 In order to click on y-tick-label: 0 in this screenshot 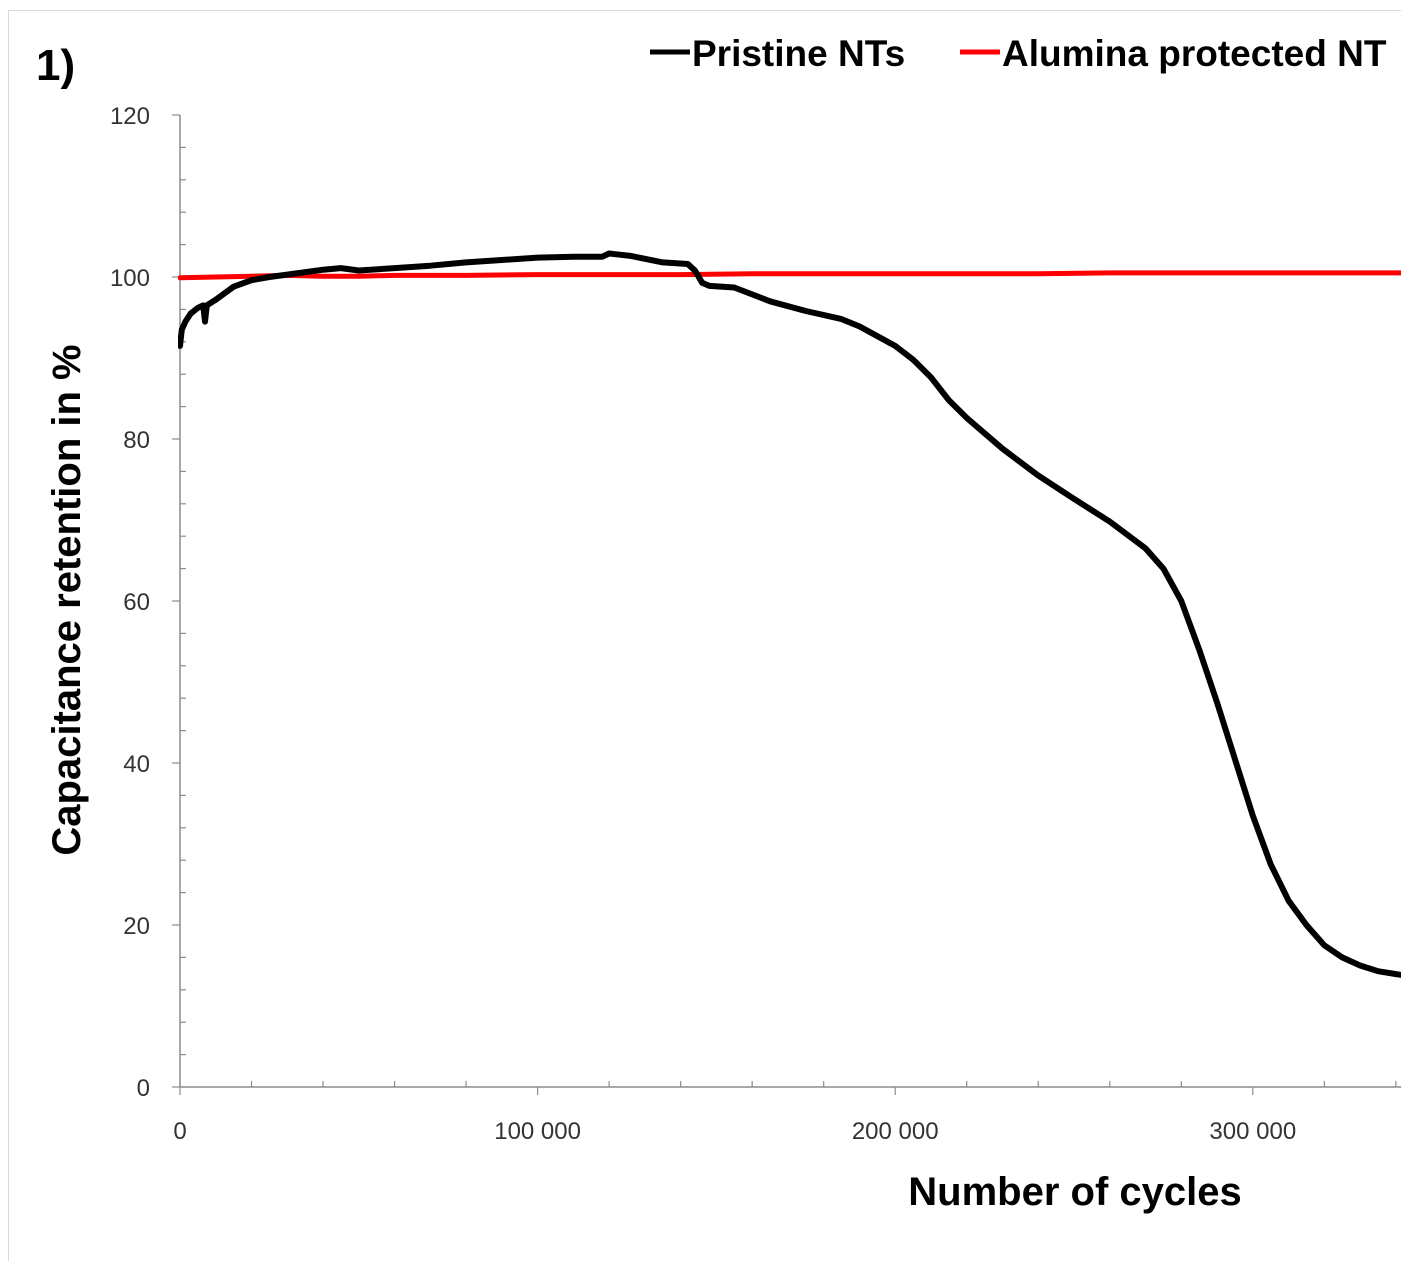, I will do `click(143, 1088)`.